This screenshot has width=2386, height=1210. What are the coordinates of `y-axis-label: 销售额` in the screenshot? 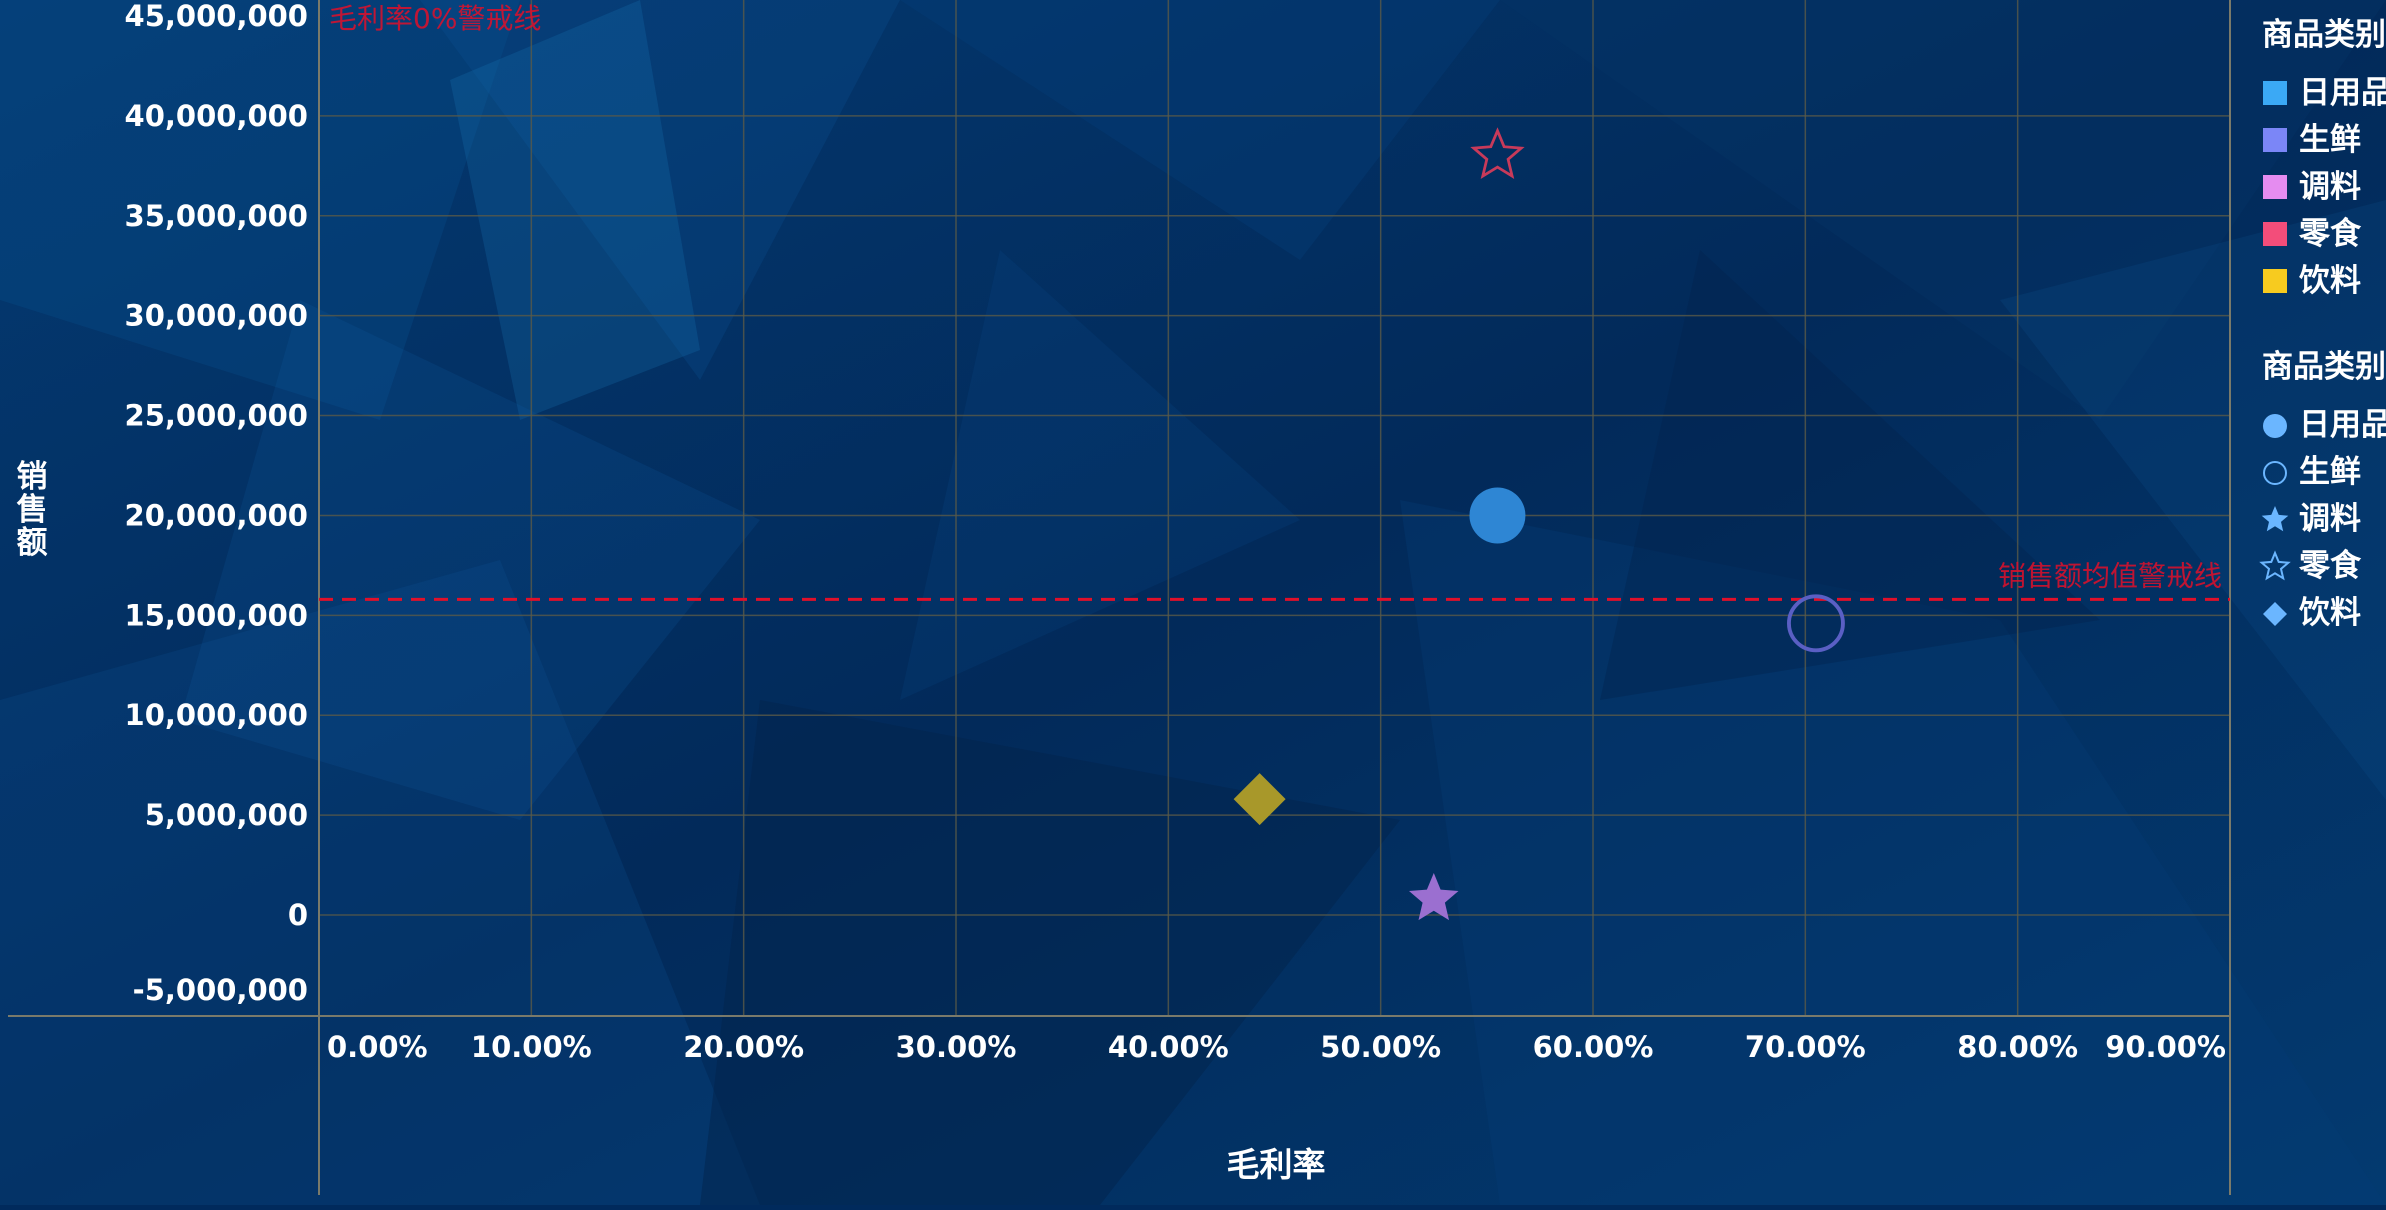 It's located at (32, 510).